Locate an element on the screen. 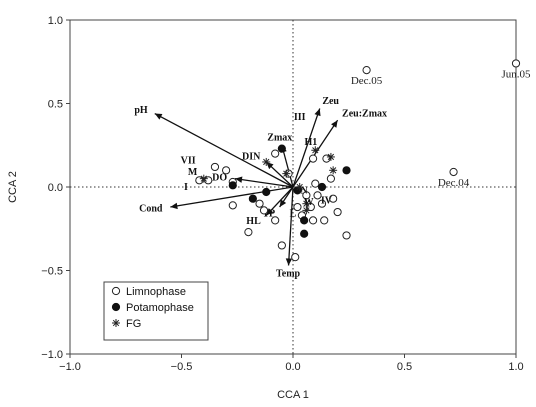  vector-ph: pH is located at coordinates (214, 146).